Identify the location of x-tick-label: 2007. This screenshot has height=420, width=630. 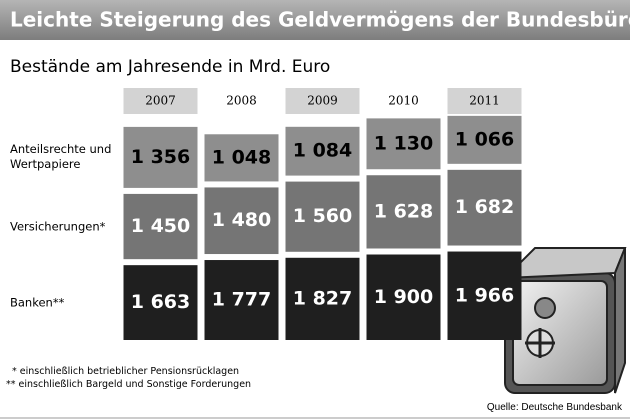
(160, 101).